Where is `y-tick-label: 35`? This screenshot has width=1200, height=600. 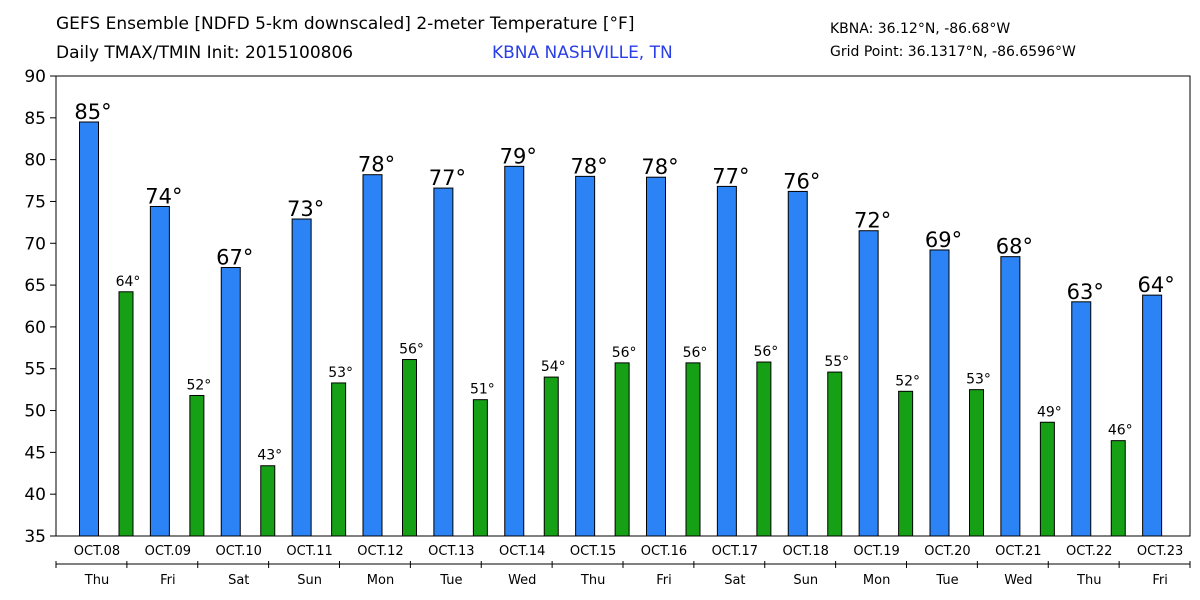
y-tick-label: 35 is located at coordinates (35, 537).